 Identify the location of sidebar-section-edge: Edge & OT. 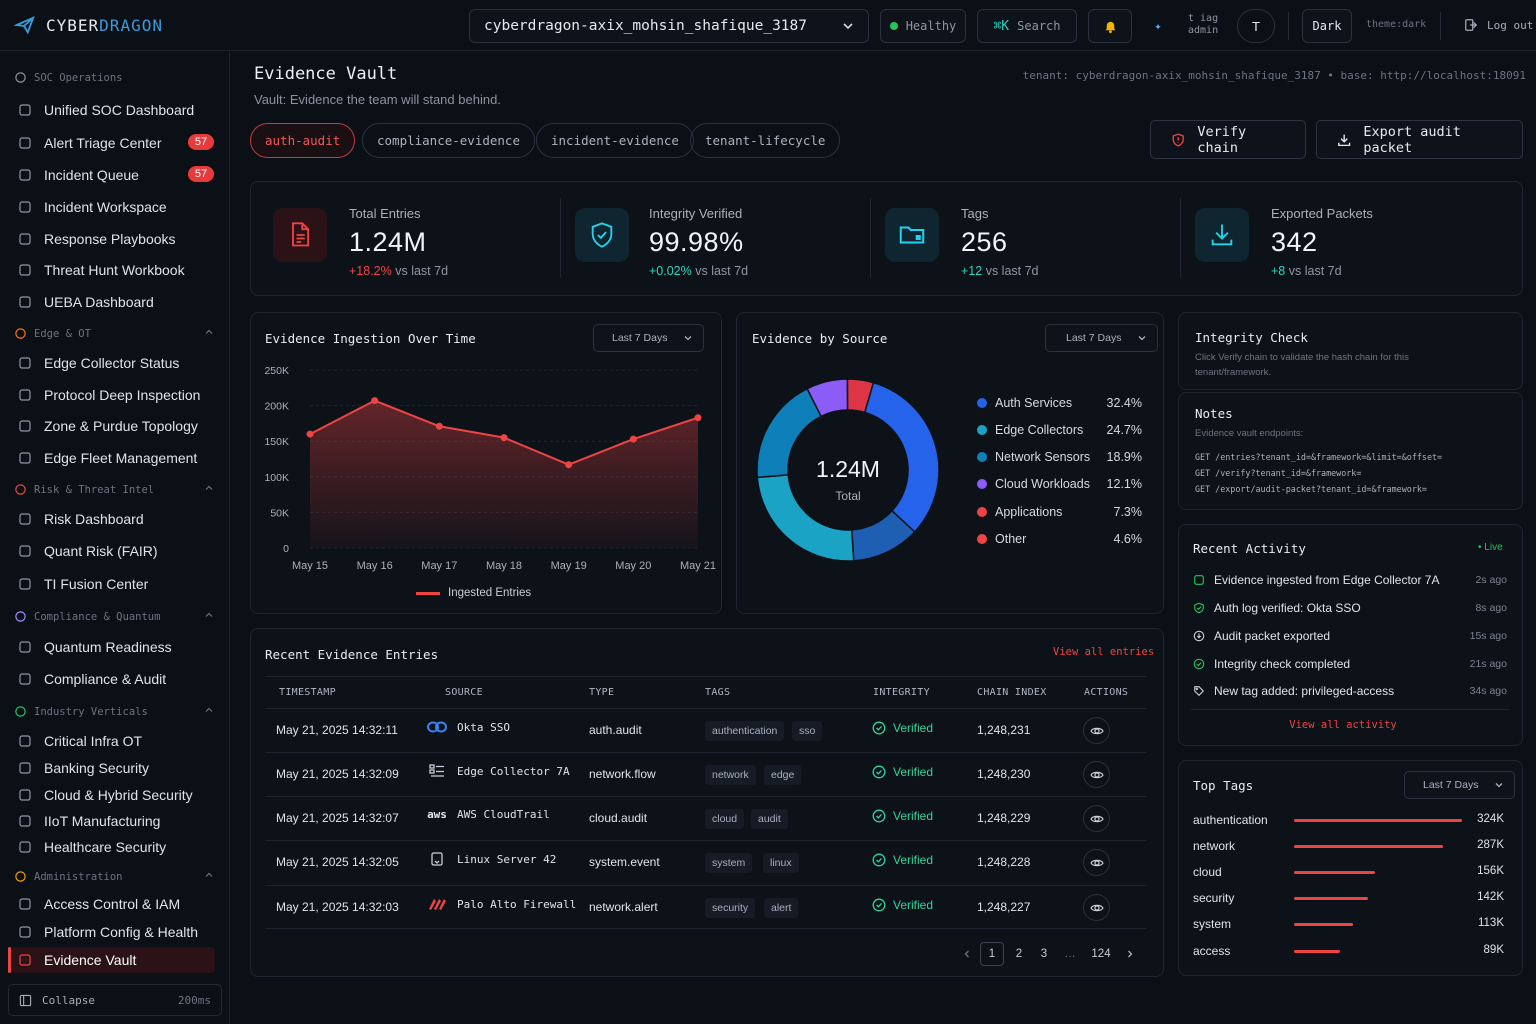
(114, 333).